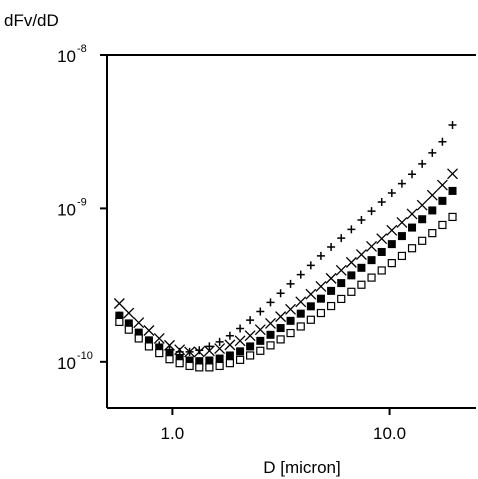  Describe the element at coordinates (301, 467) in the screenshot. I see `x-axis-label: D [micron]` at that location.